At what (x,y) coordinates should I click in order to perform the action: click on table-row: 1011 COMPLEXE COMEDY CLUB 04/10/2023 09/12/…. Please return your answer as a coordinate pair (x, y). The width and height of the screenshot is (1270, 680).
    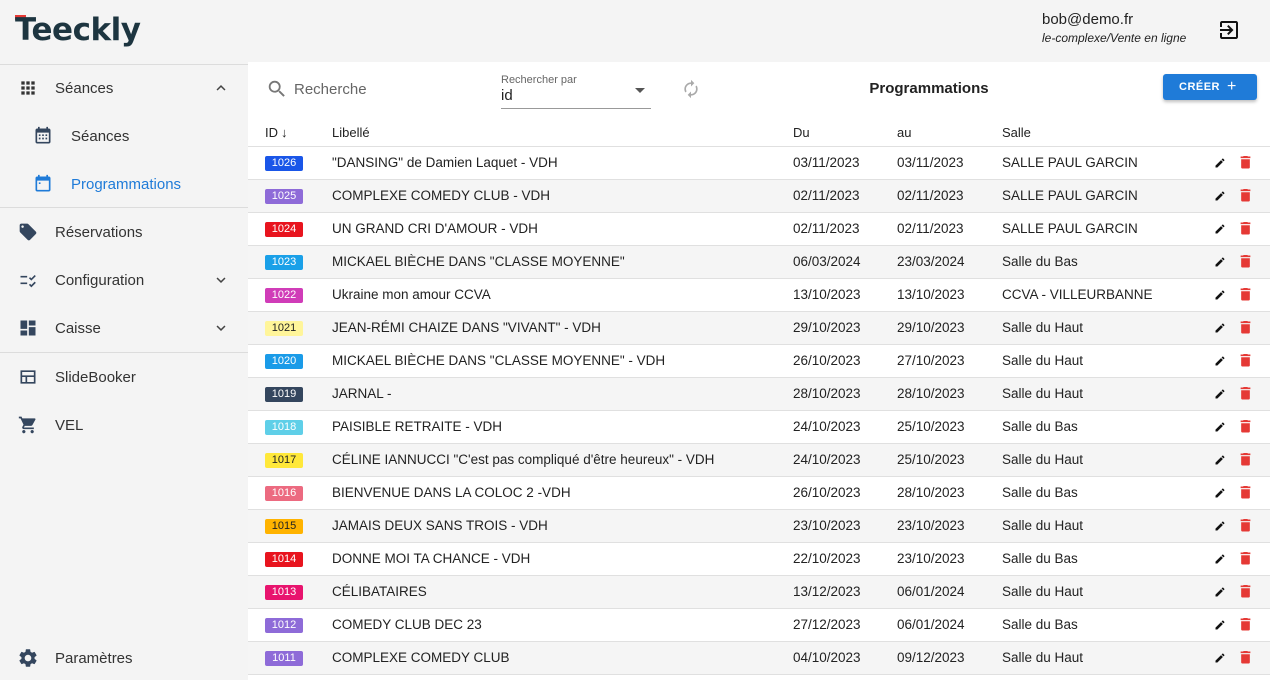
    Looking at the image, I should click on (759, 658).